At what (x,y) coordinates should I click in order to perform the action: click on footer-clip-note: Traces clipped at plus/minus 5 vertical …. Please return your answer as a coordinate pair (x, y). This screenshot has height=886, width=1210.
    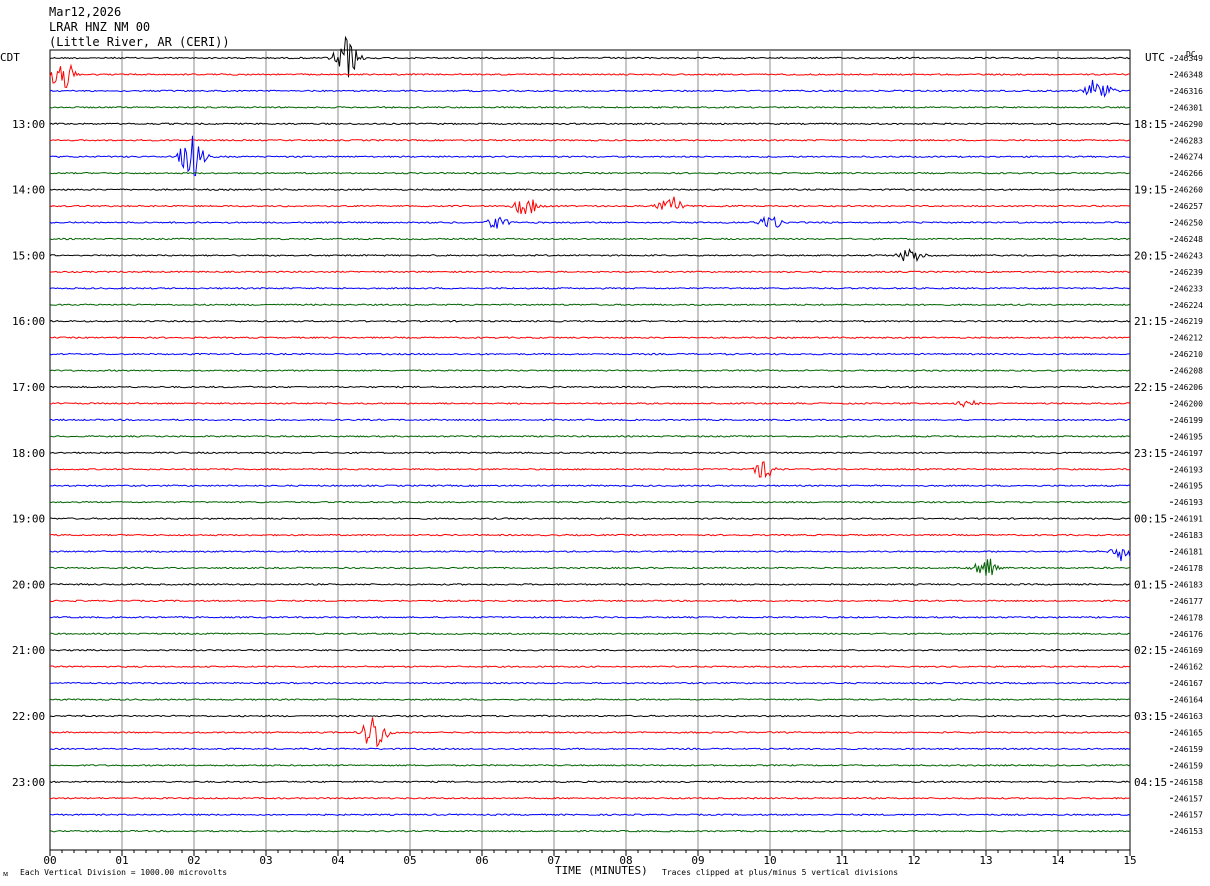
    Looking at the image, I should click on (780, 872).